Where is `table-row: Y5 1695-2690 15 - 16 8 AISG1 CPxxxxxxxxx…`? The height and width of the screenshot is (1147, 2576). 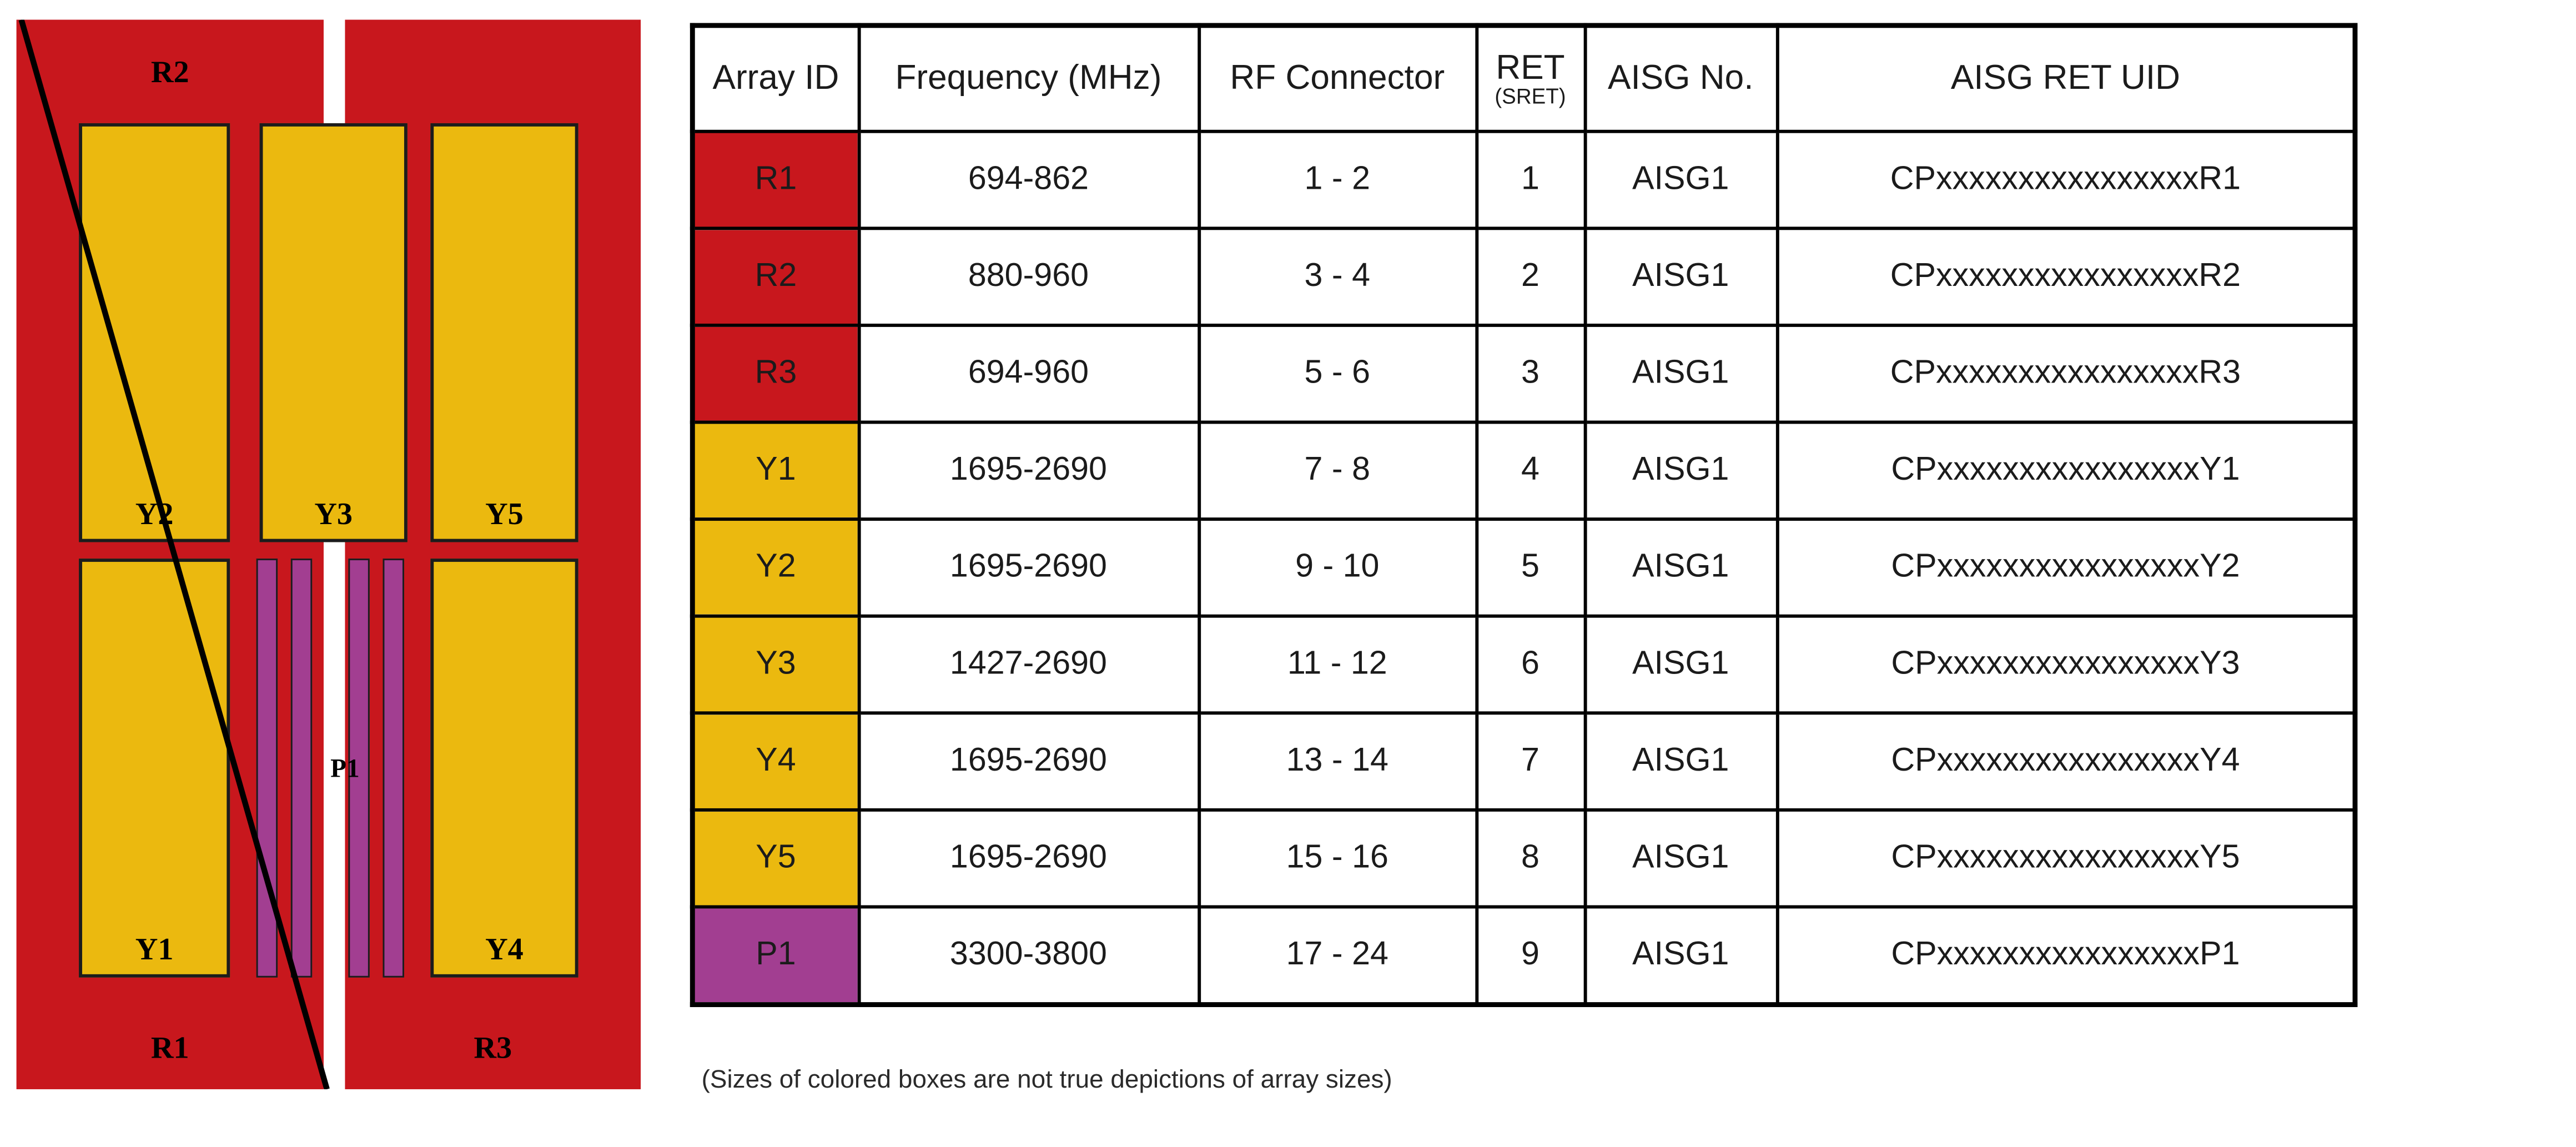 table-row: Y5 1695-2690 15 - 16 8 AISG1 CPxxxxxxxxx… is located at coordinates (1524, 858).